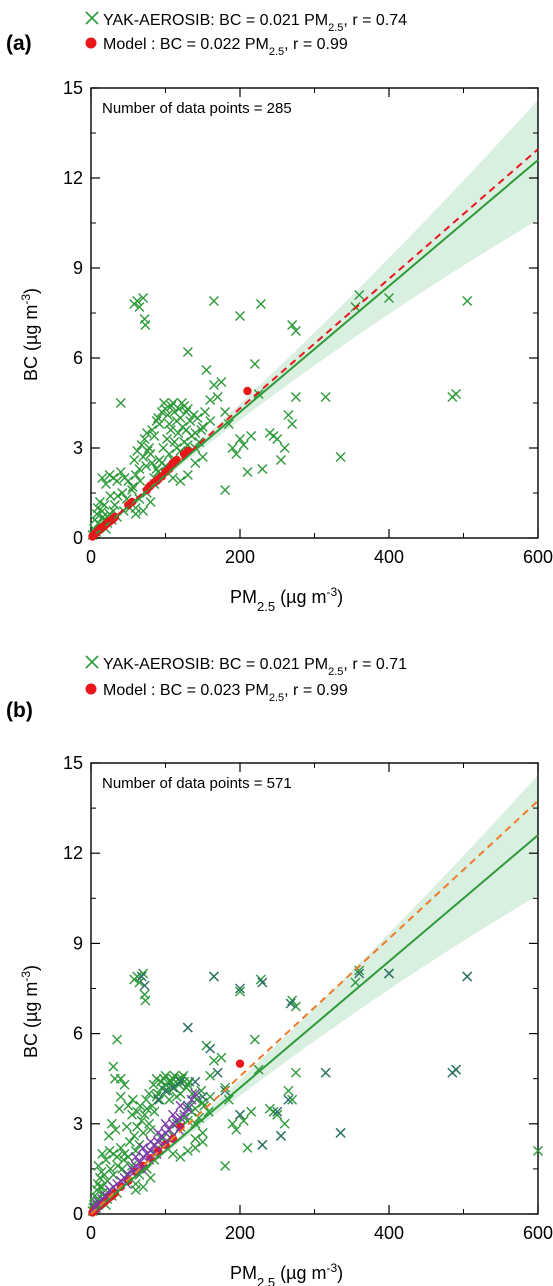 The width and height of the screenshot is (553, 1286). What do you see at coordinates (255, 667) in the screenshot?
I see `legend-obs-text: YAK-AEROSIB: BC = 0.021 PM2.5, r = 0.71` at bounding box center [255, 667].